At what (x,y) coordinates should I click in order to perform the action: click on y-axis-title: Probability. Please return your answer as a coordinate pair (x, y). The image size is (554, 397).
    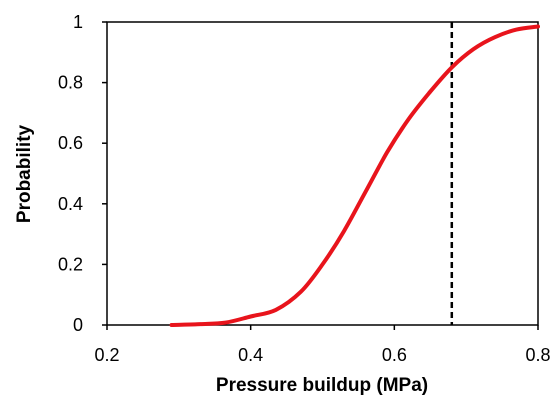
    Looking at the image, I should click on (24, 173).